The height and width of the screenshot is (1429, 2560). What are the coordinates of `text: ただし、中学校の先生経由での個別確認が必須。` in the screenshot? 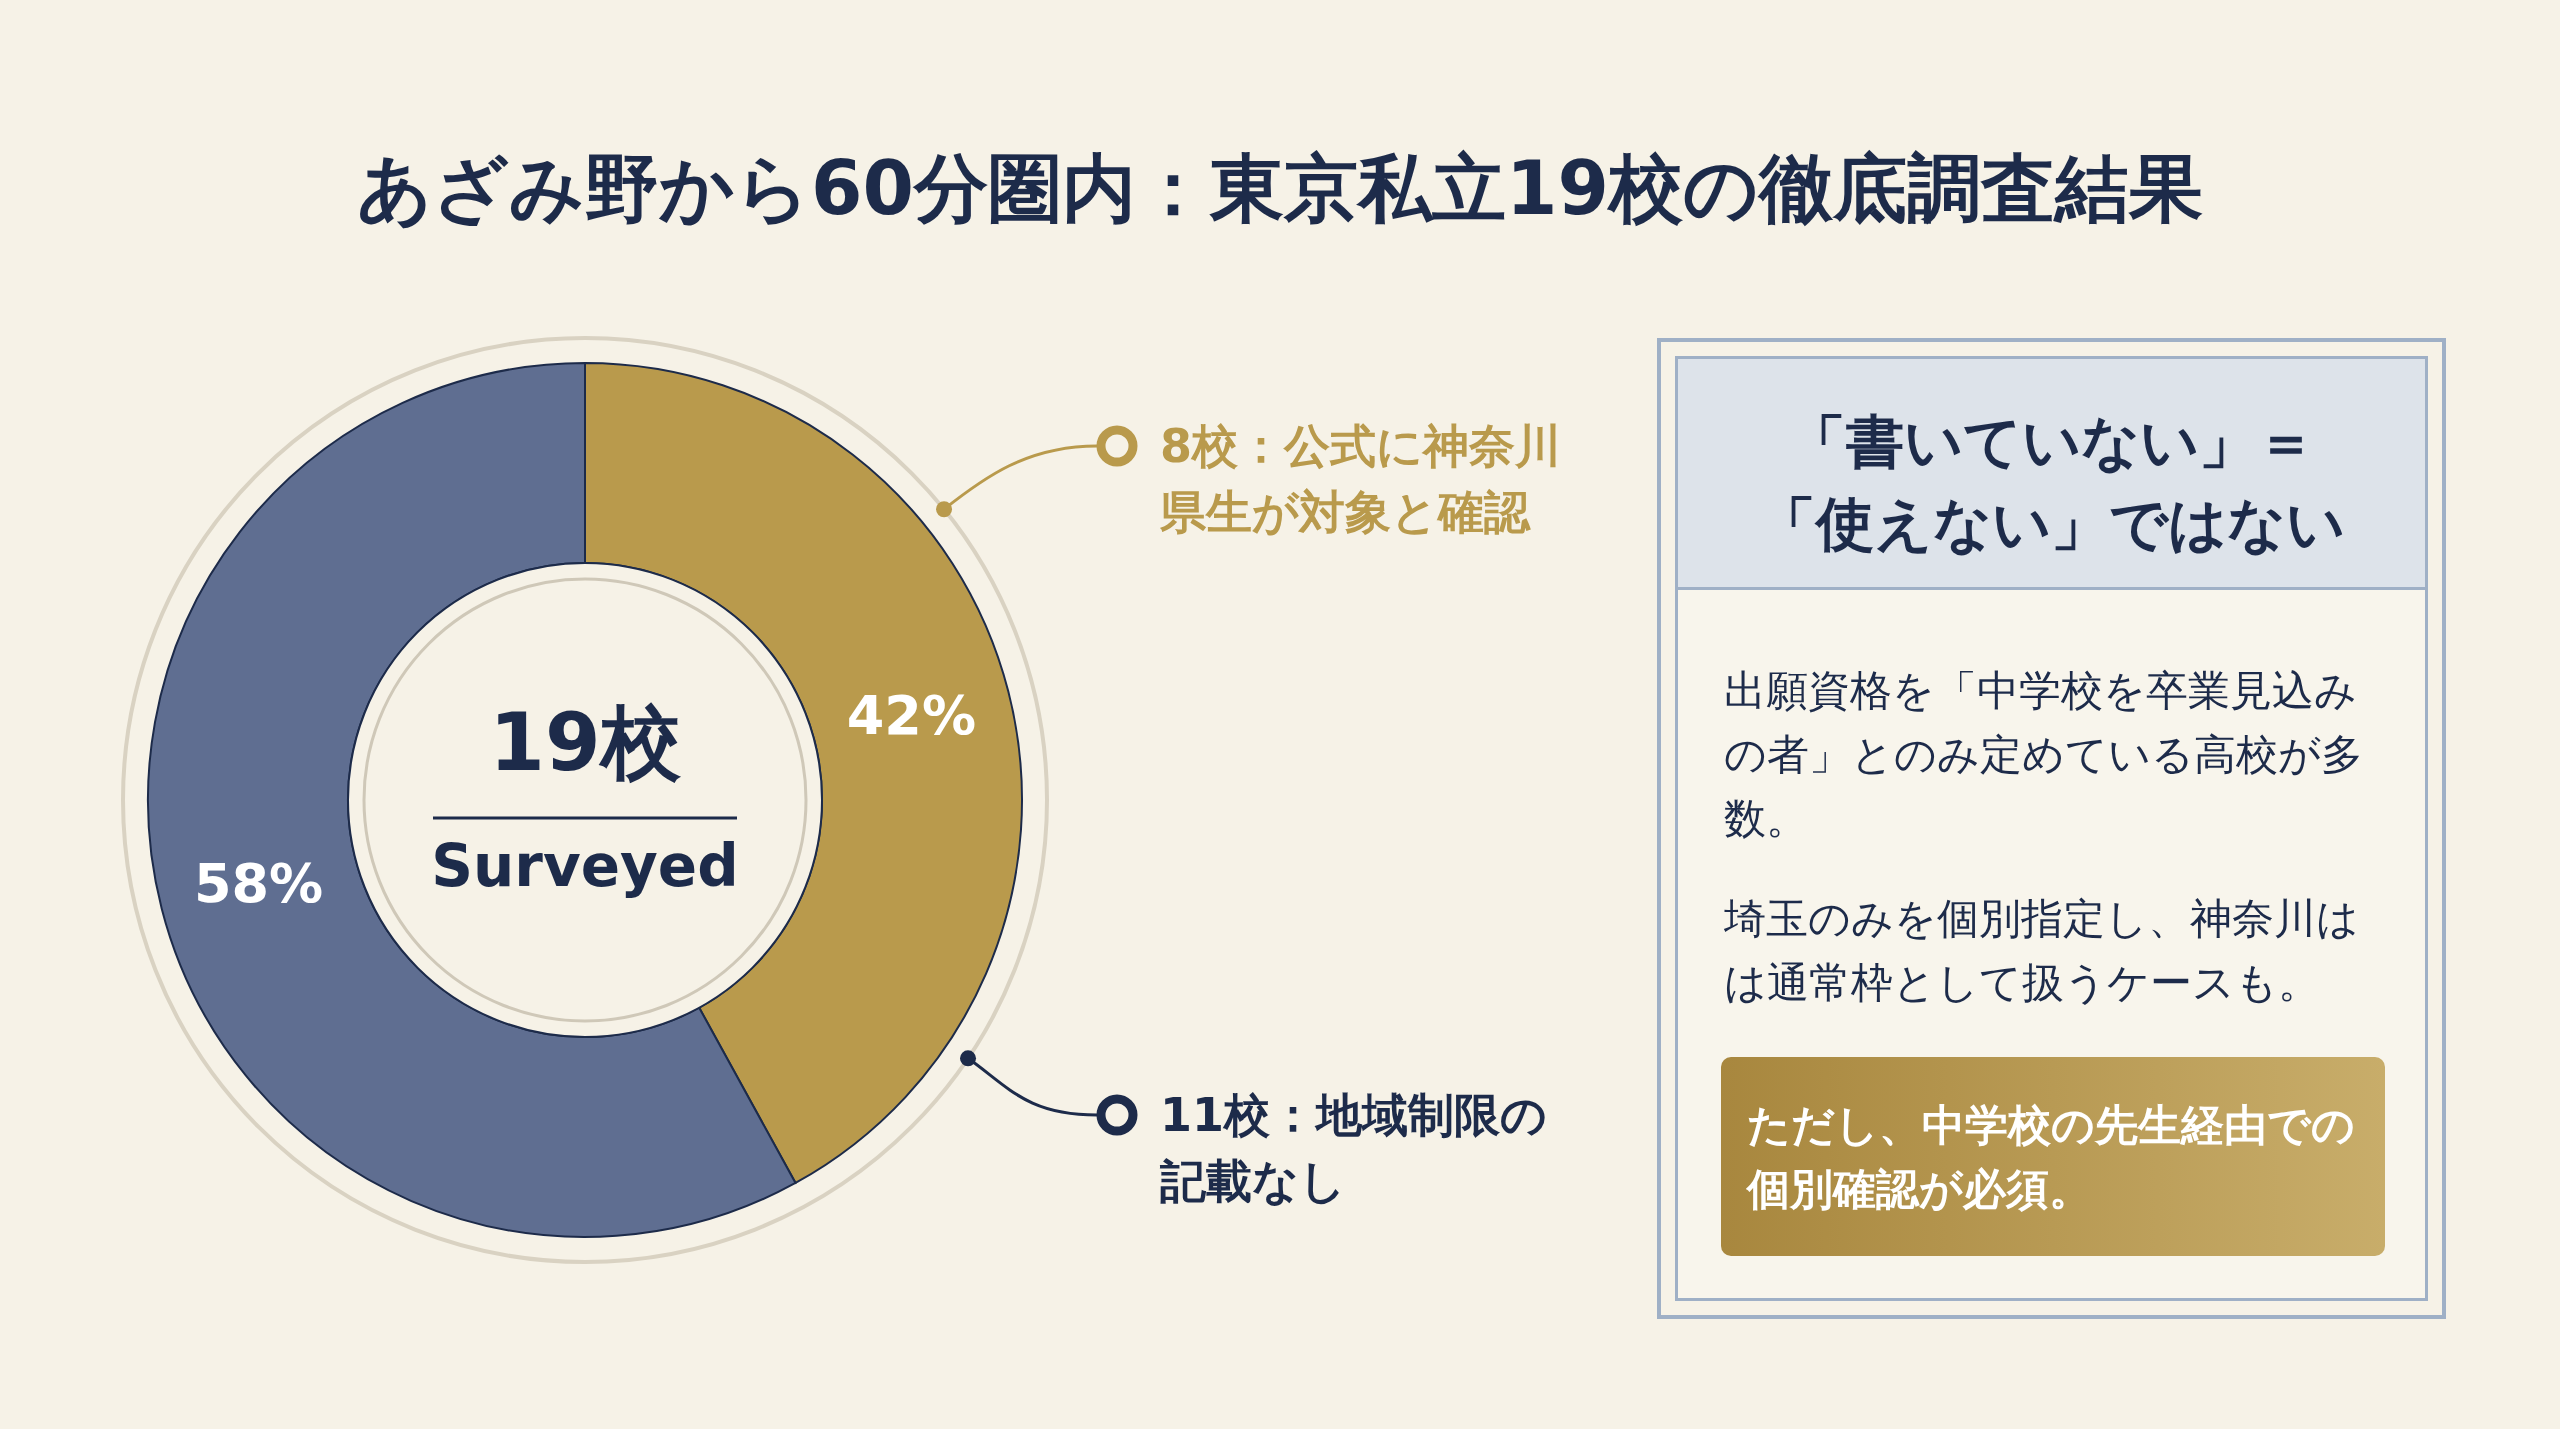 It's located at (2051, 1157).